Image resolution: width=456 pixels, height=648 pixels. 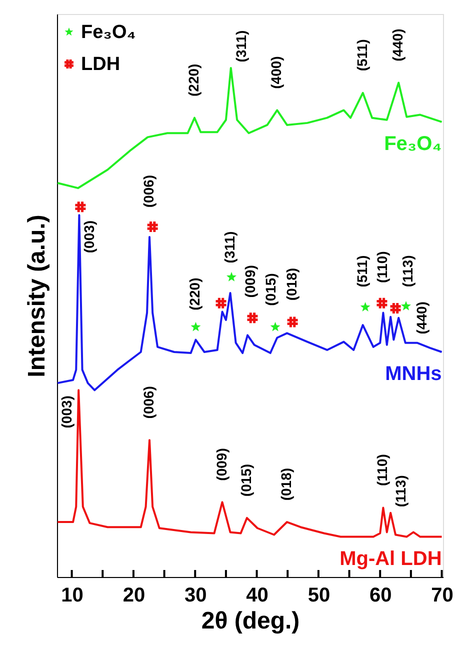 What do you see at coordinates (37, 296) in the screenshot?
I see `y-axis-title: Intensity (a.u.)` at bounding box center [37, 296].